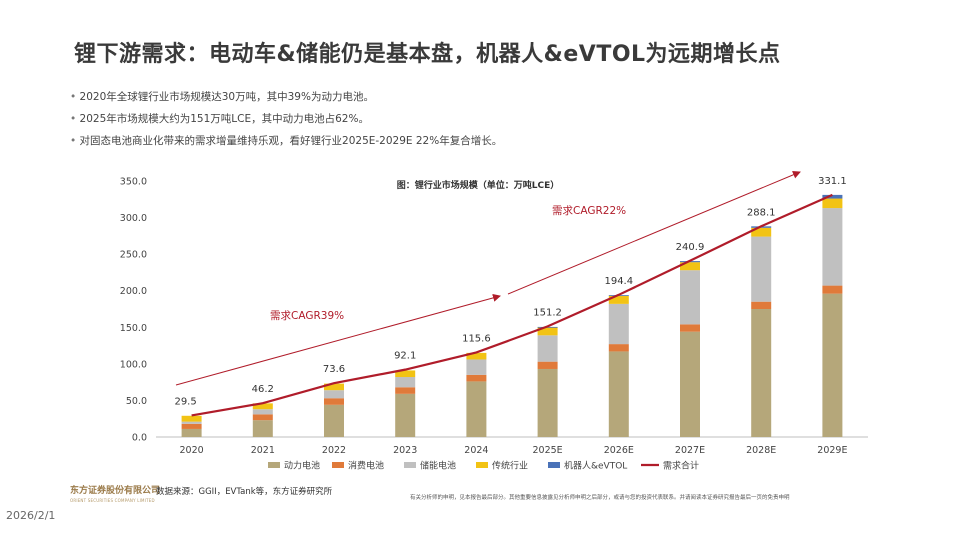 Image resolution: width=960 pixels, height=540 pixels. What do you see at coordinates (133, 364) in the screenshot?
I see `y-tick-label: 100.0` at bounding box center [133, 364].